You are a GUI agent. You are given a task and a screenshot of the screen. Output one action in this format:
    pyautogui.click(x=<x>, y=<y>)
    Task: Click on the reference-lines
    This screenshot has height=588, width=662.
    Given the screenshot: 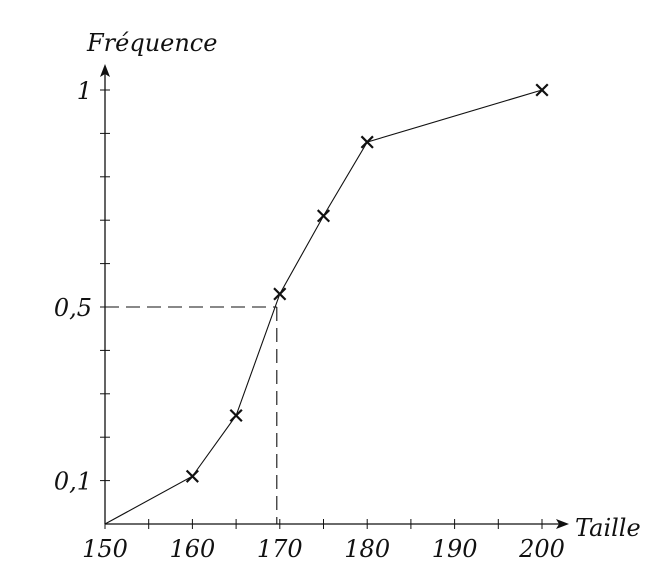 What is the action you would take?
    pyautogui.click(x=191, y=415)
    